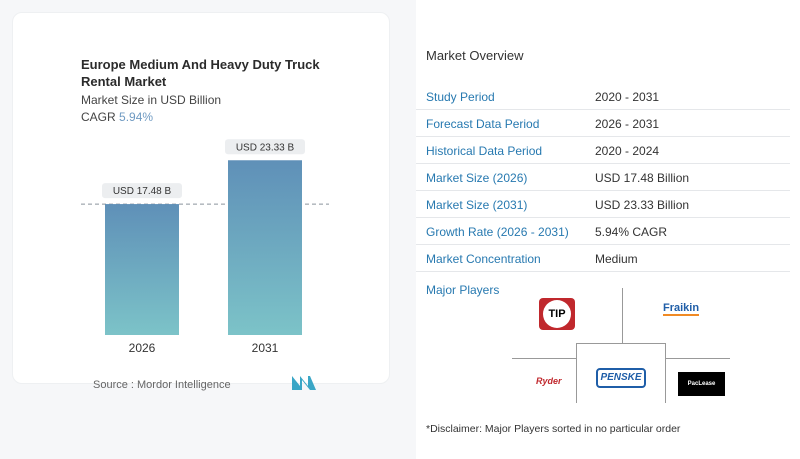  I want to click on logo-ryder: Ryder, so click(549, 381).